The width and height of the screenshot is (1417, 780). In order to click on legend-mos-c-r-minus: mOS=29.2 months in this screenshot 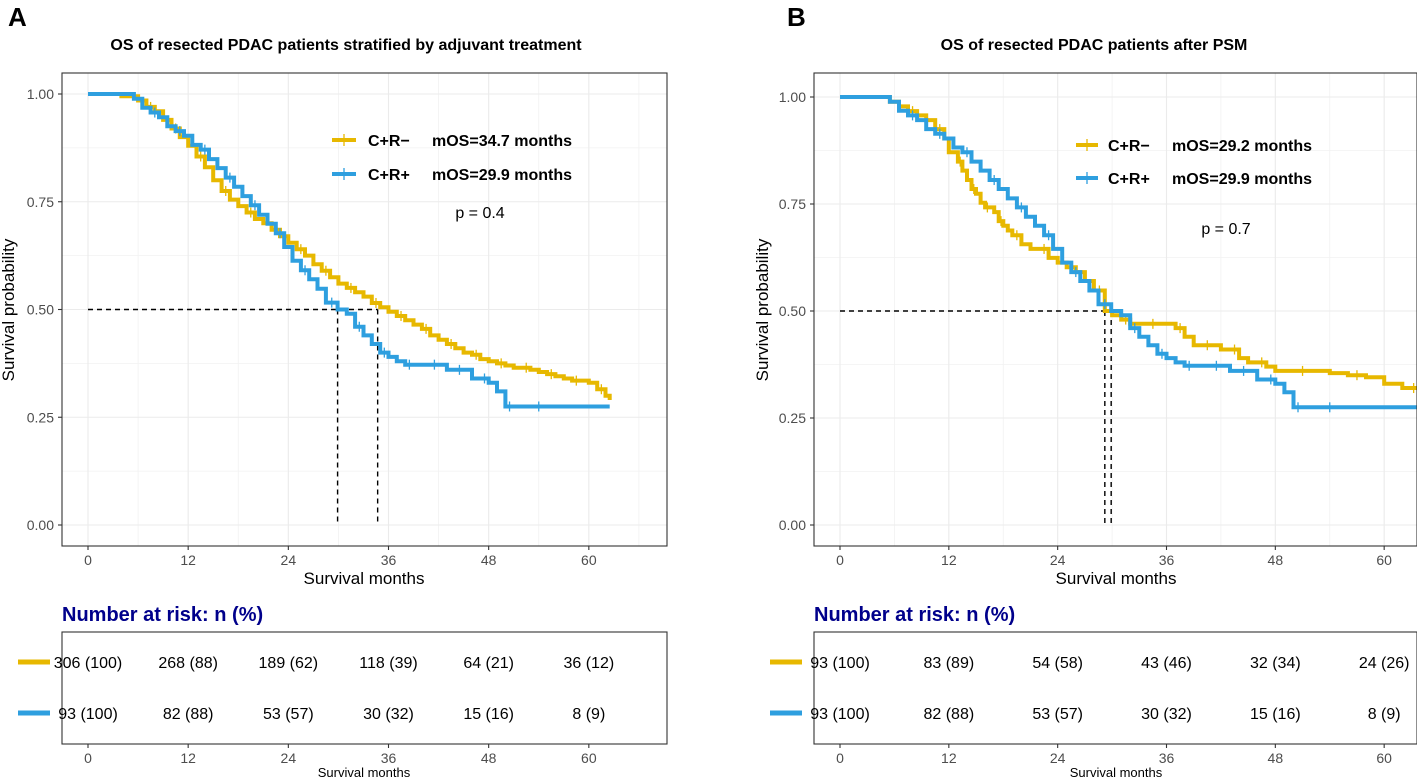, I will do `click(1242, 146)`.